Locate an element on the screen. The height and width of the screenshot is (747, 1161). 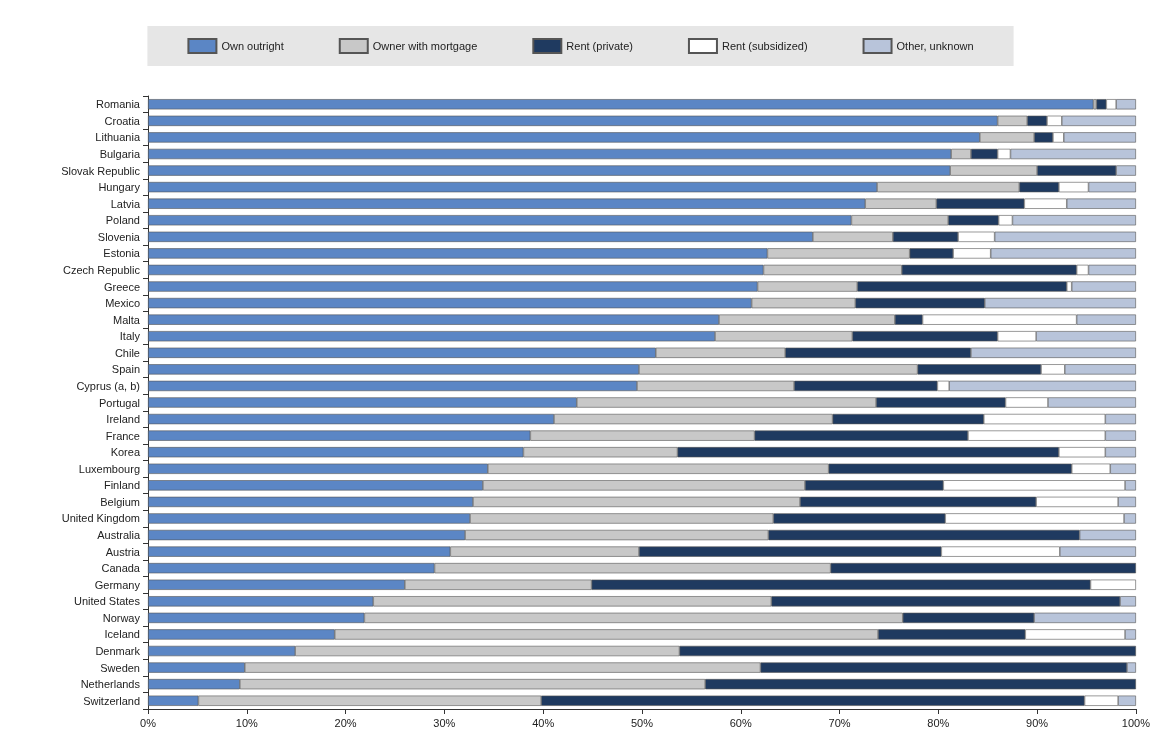
y-tick-label: Slovak Republic is located at coordinates (101, 170).